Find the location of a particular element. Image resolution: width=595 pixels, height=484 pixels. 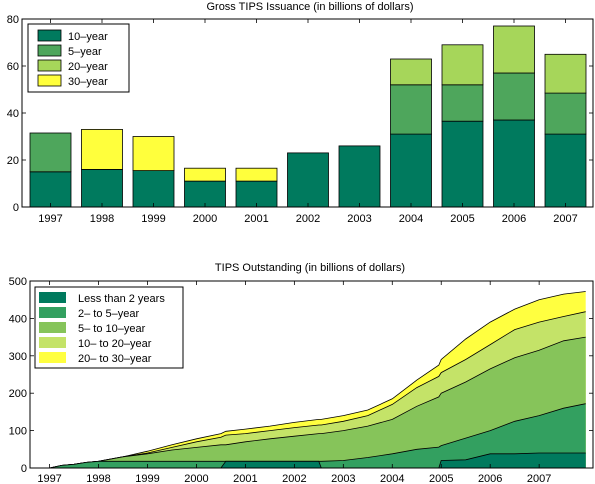

legend-label-10to20: 10– to 20–year is located at coordinates (115, 344).